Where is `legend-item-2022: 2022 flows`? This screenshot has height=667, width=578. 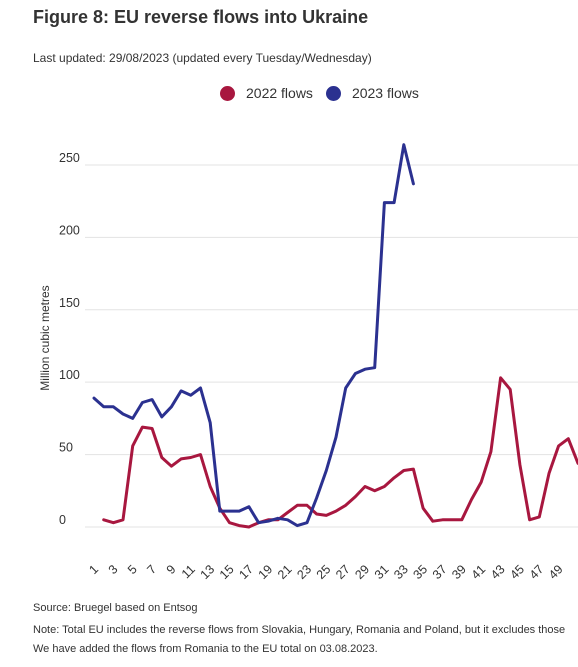 legend-item-2022: 2022 flows is located at coordinates (266, 93).